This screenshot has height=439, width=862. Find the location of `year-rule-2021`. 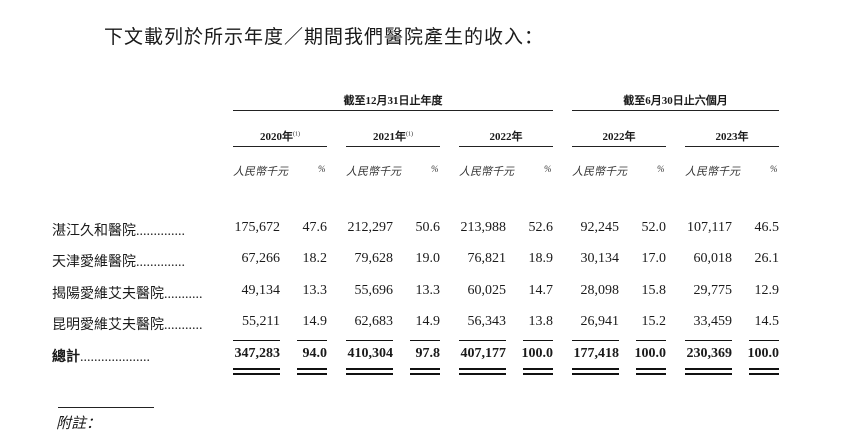

year-rule-2021 is located at coordinates (393, 146).